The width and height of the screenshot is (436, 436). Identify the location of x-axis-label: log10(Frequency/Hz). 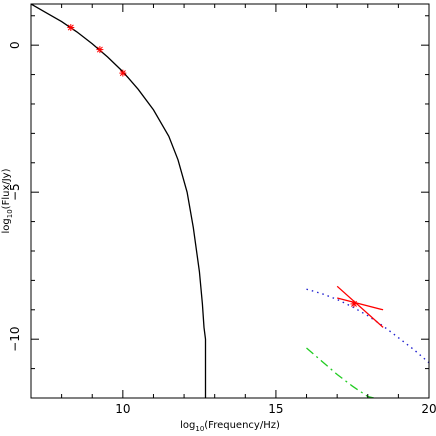
(230, 426).